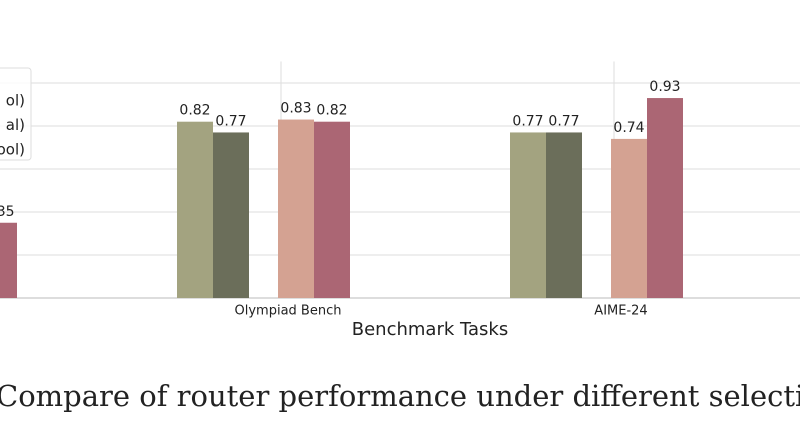  What do you see at coordinates (664, 87) in the screenshot?
I see `value-label: 0.93` at bounding box center [664, 87].